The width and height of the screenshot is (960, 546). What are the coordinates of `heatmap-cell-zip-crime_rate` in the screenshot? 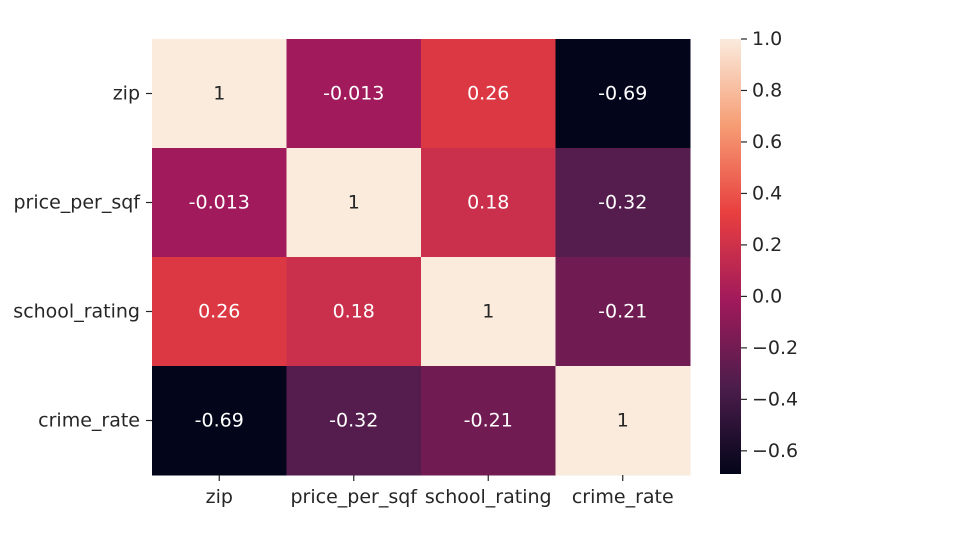 It's located at (623, 94).